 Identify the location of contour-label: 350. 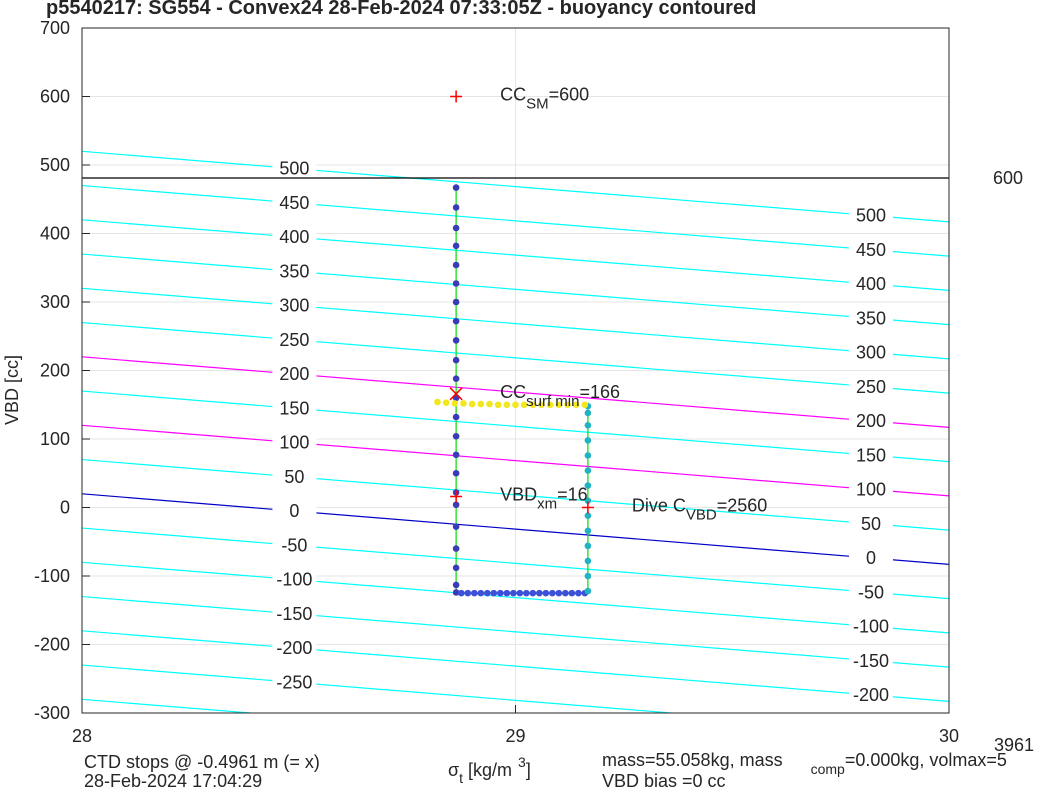
(871, 318).